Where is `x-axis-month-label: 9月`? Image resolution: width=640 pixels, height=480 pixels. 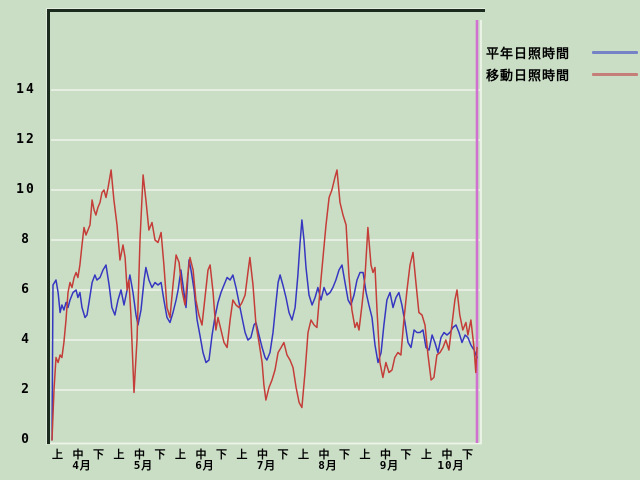
x-axis-month-label: 9月 is located at coordinates (389, 465).